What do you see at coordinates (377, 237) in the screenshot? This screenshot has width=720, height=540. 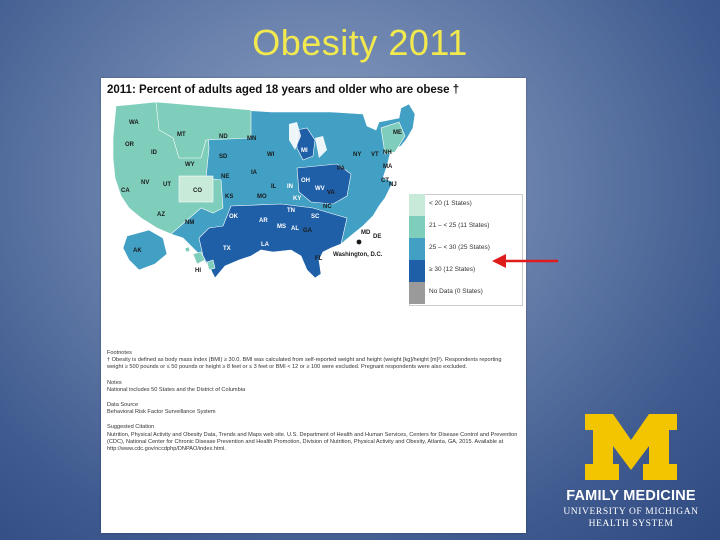 I see `state-label-de: DE` at bounding box center [377, 237].